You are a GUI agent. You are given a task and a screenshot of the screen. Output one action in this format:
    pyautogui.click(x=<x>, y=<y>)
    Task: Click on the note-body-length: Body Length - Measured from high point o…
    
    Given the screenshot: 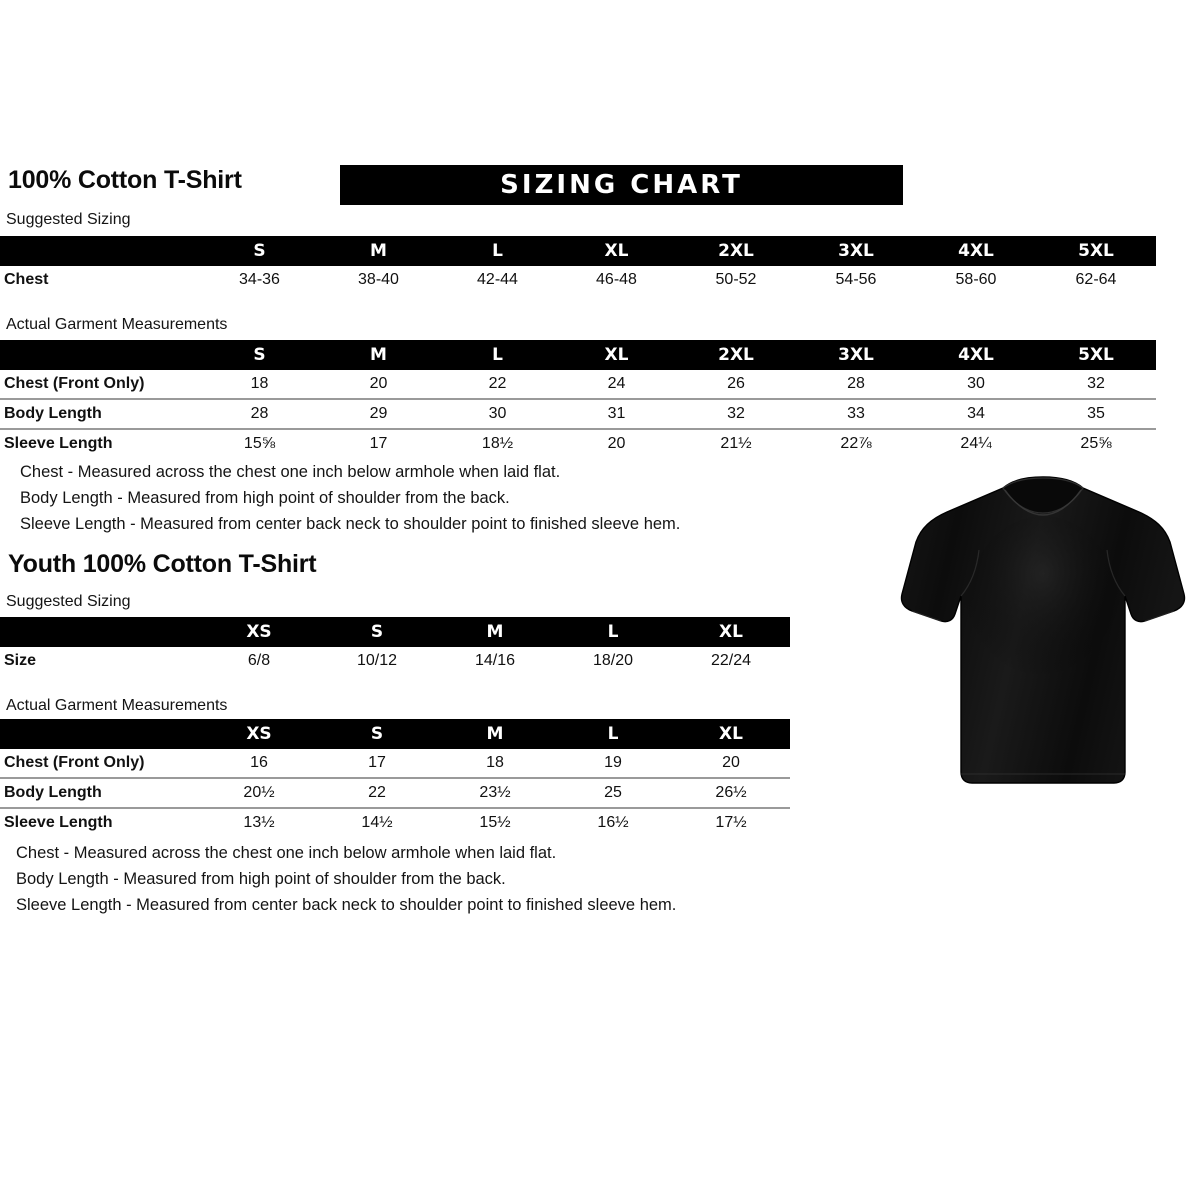 What is the action you would take?
    pyautogui.click(x=261, y=879)
    